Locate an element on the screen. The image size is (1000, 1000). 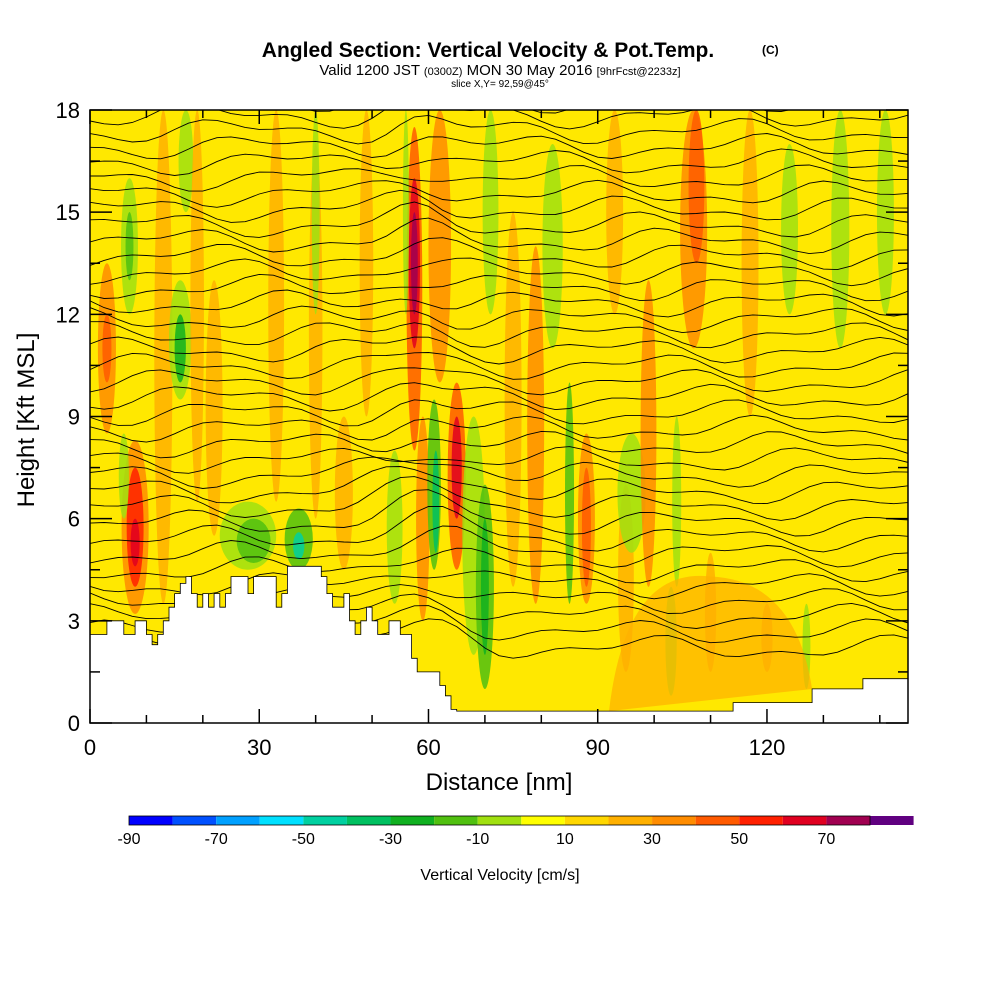
x-tick-label: 90 is located at coordinates (597, 747).